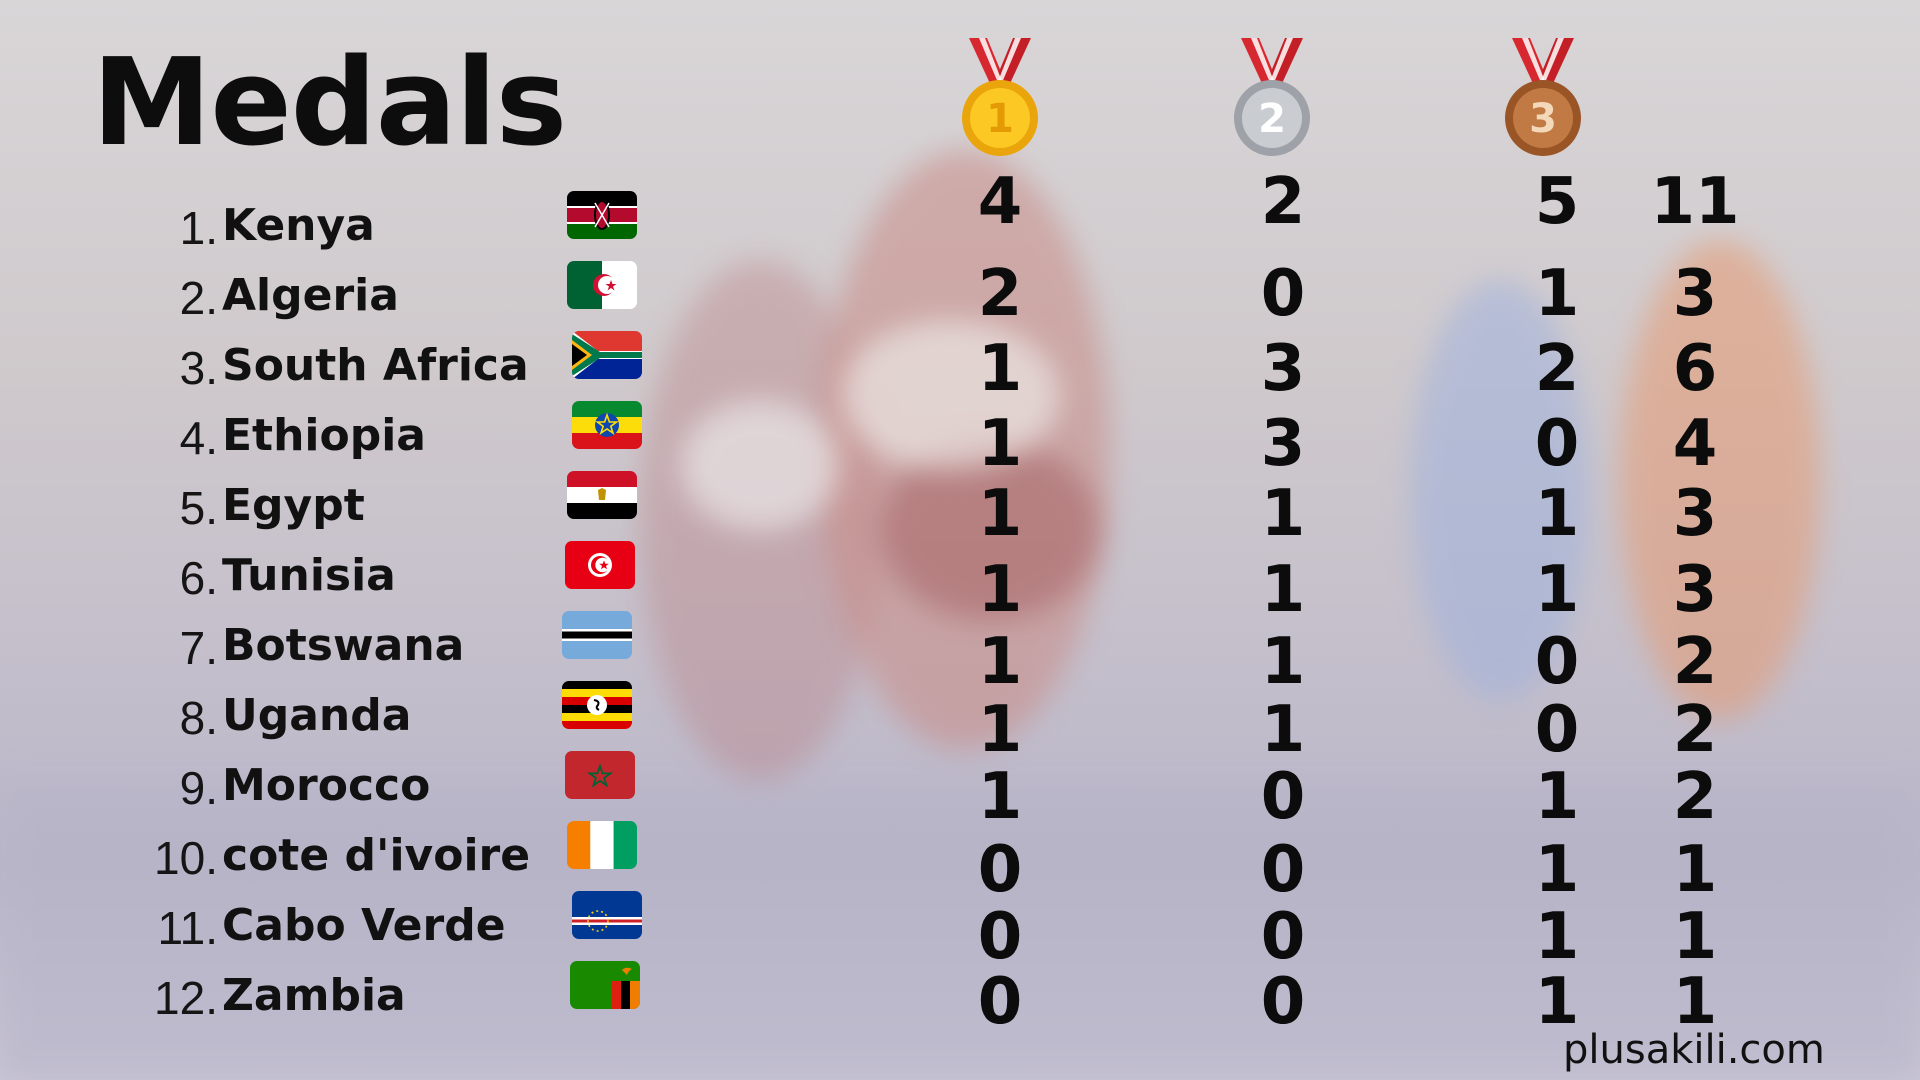  Describe the element at coordinates (324, 435) in the screenshot. I see `country-name: Ethiopia` at that location.